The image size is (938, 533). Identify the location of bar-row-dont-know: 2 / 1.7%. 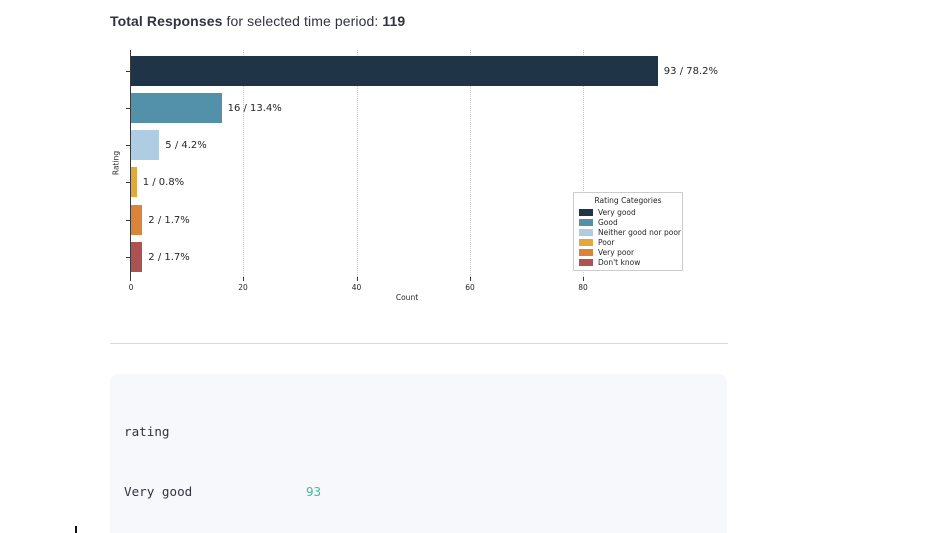
(160, 257).